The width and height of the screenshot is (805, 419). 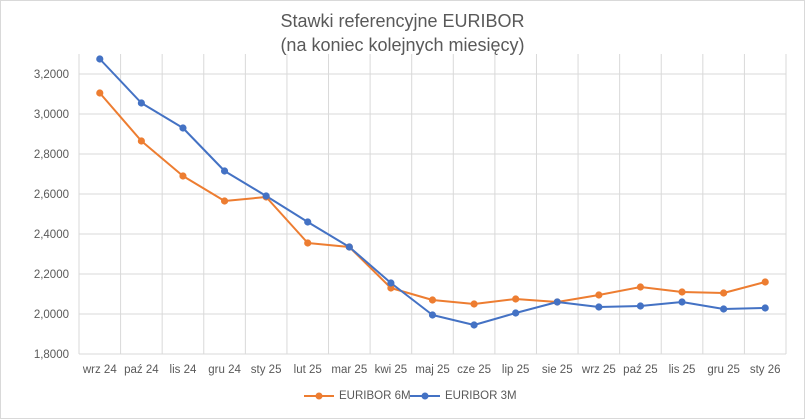 I want to click on legend-label-3m: EURIBOR 3M, so click(x=481, y=396).